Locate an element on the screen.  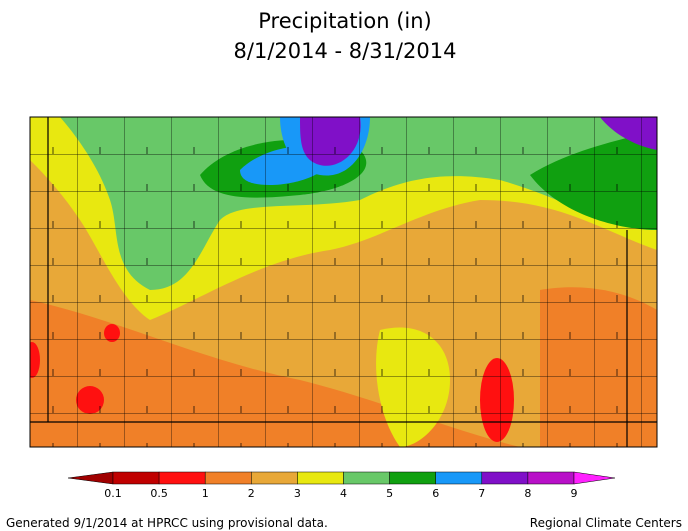
legend-tick-label: 6 is located at coordinates (435, 493).